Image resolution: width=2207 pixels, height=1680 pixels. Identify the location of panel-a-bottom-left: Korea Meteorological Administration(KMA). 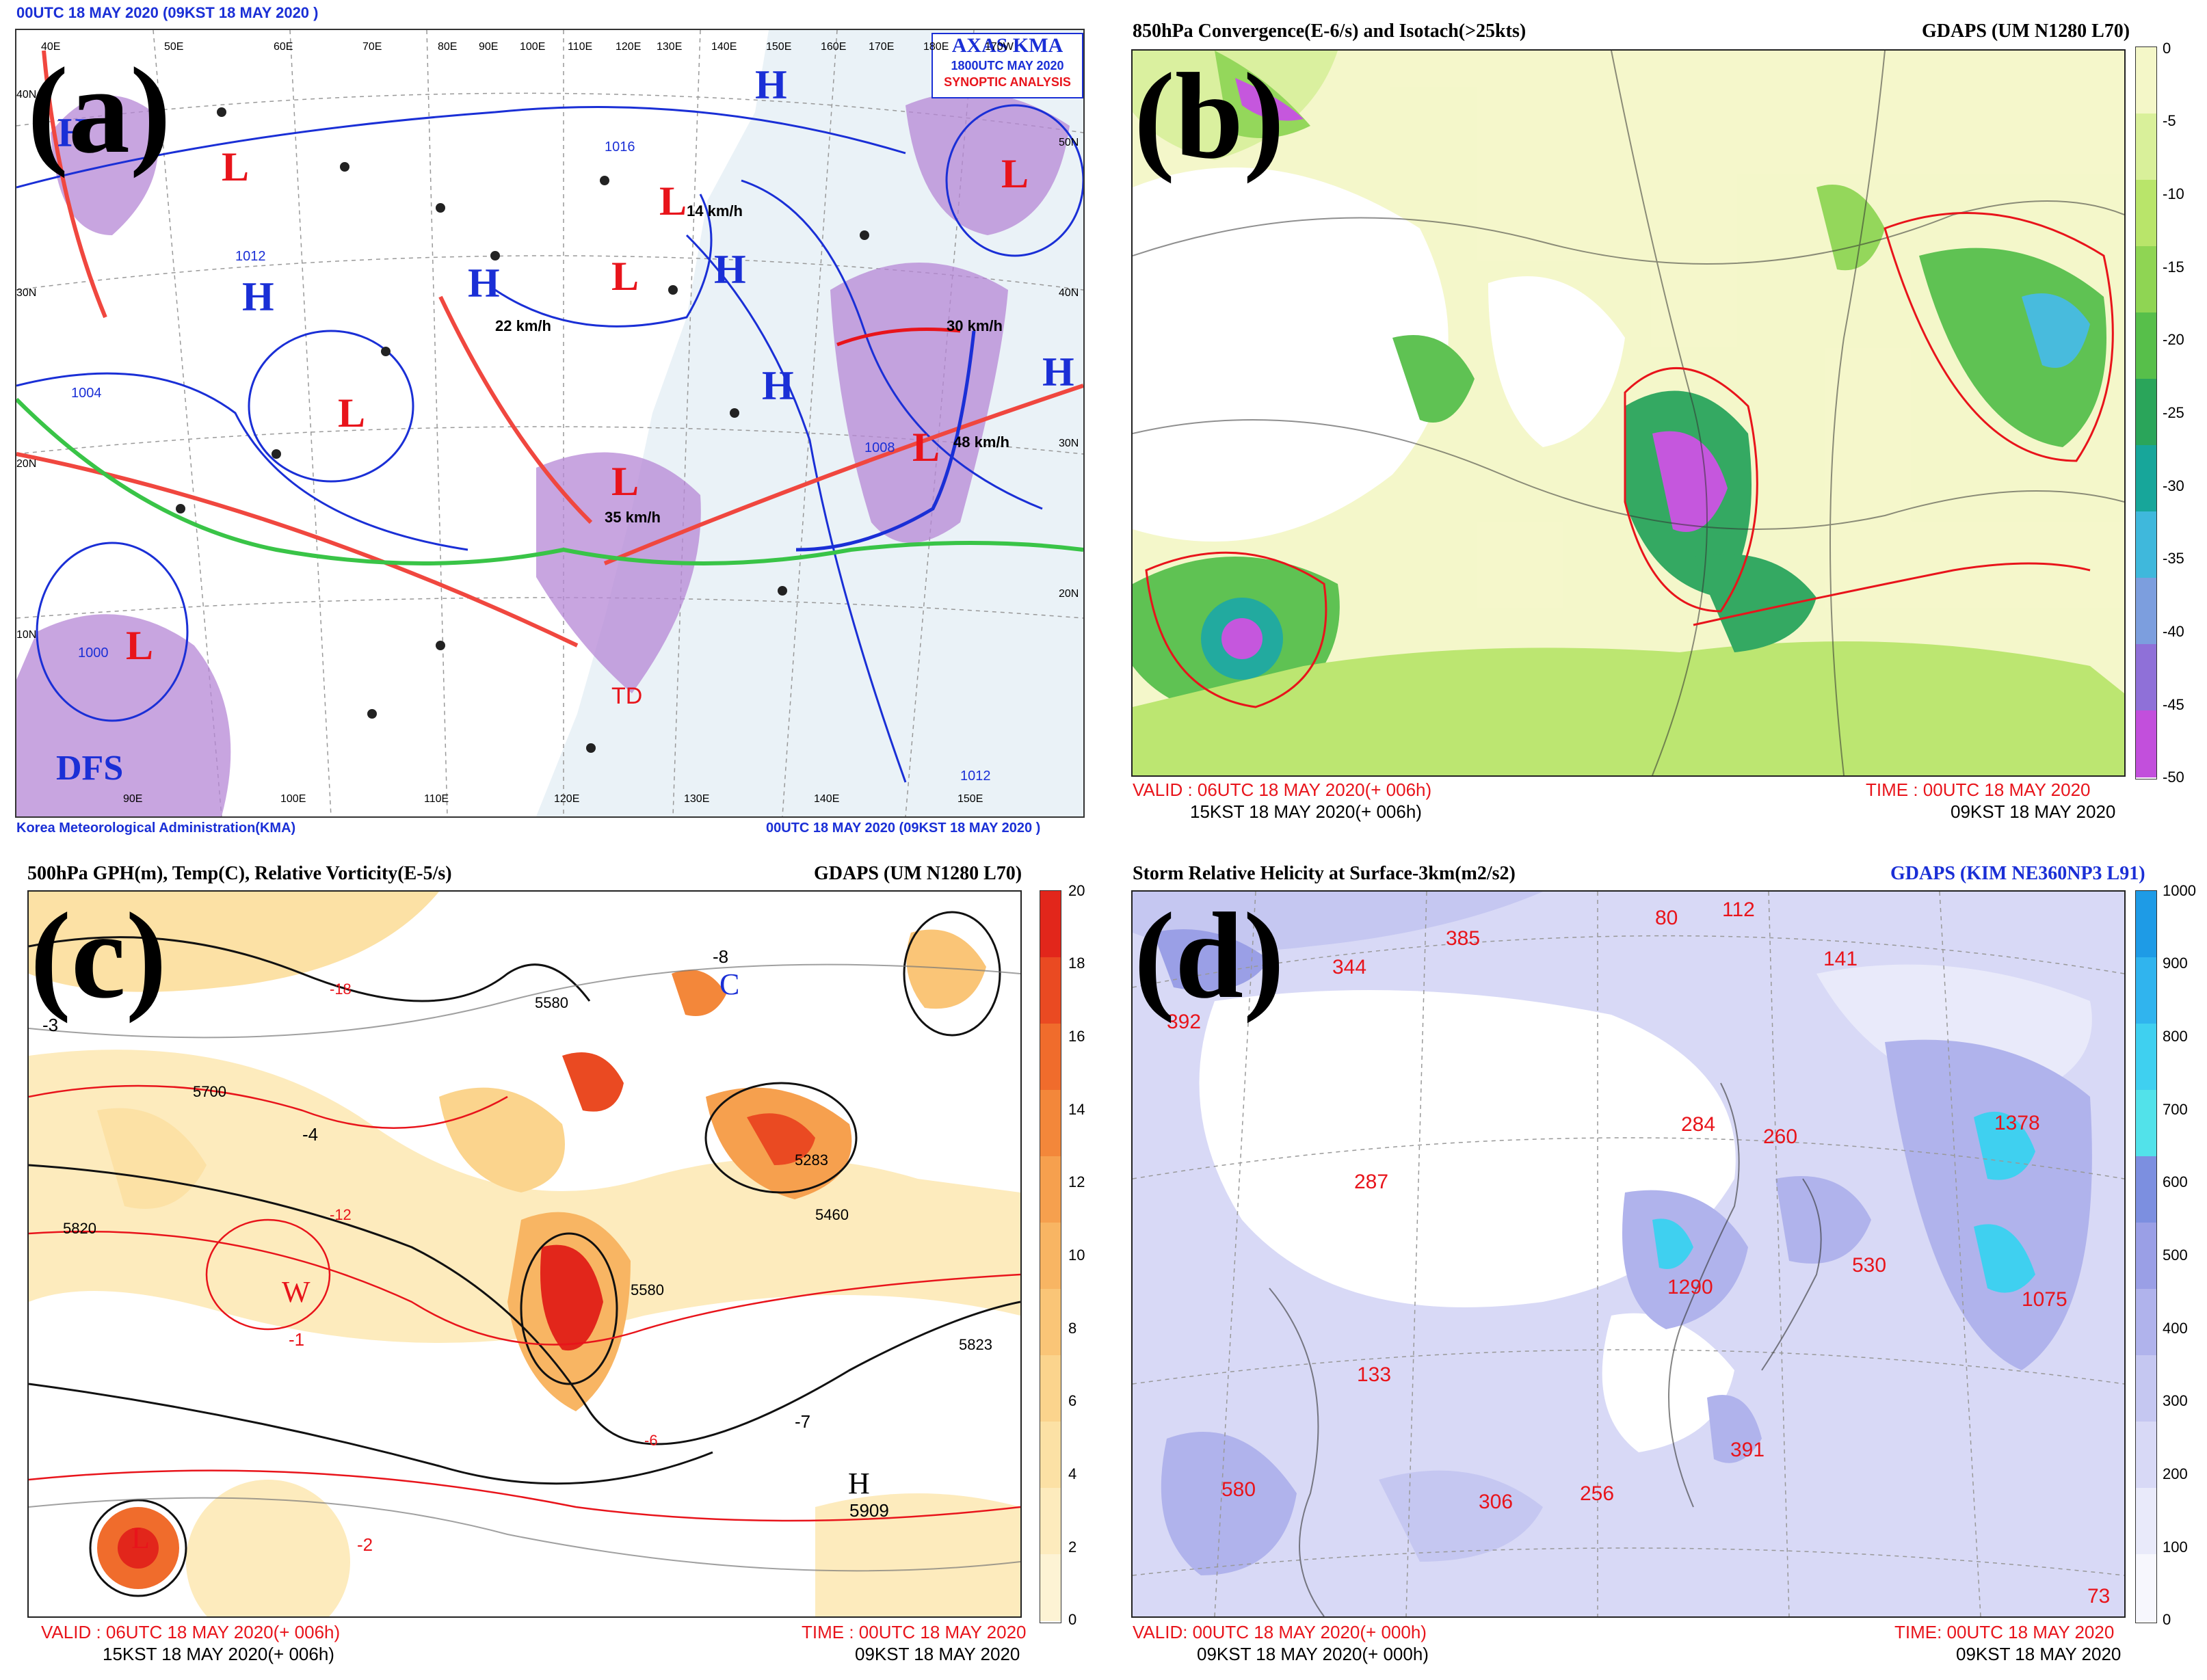
(156, 828).